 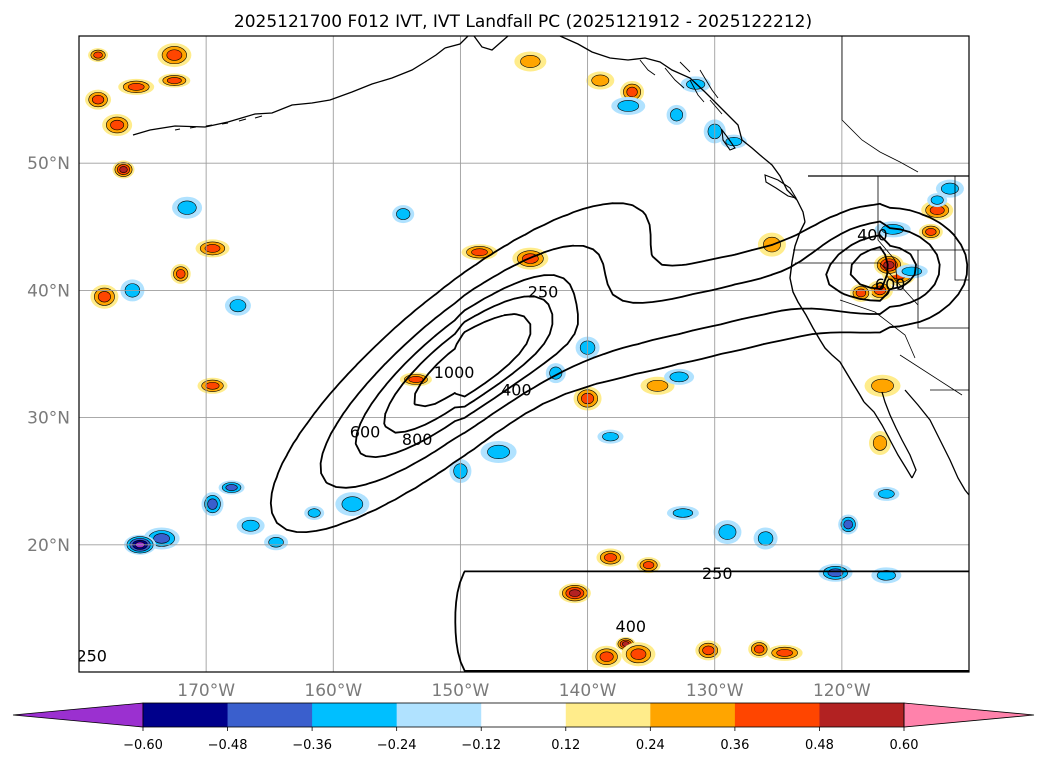 What do you see at coordinates (417, 439) in the screenshot?
I see `ivt-contour-label: 800` at bounding box center [417, 439].